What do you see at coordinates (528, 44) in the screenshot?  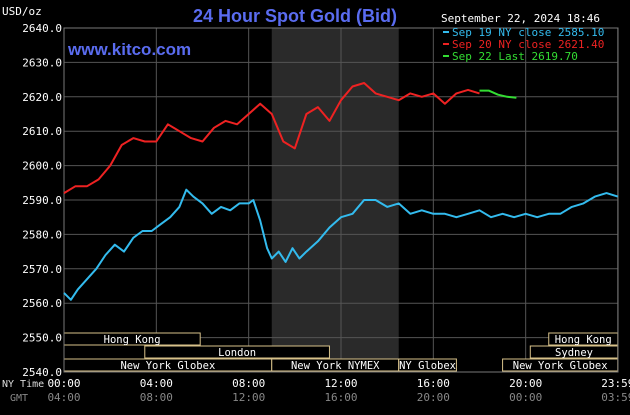 I see `legend-entry: Sep 20 NY close 2621.40` at bounding box center [528, 44].